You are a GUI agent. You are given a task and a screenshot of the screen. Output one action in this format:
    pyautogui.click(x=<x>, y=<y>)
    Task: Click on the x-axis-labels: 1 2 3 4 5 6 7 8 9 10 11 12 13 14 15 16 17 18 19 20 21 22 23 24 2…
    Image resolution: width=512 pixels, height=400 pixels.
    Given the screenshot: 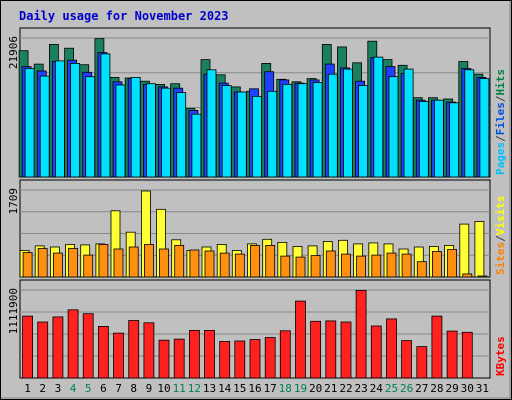 What is the action you would take?
    pyautogui.click(x=256, y=388)
    